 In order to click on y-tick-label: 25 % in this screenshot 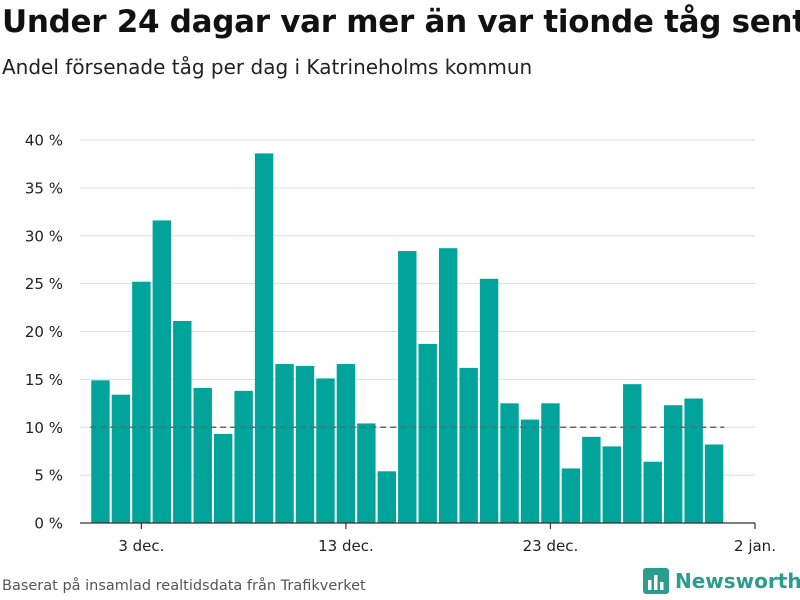, I will do `click(44, 284)`.